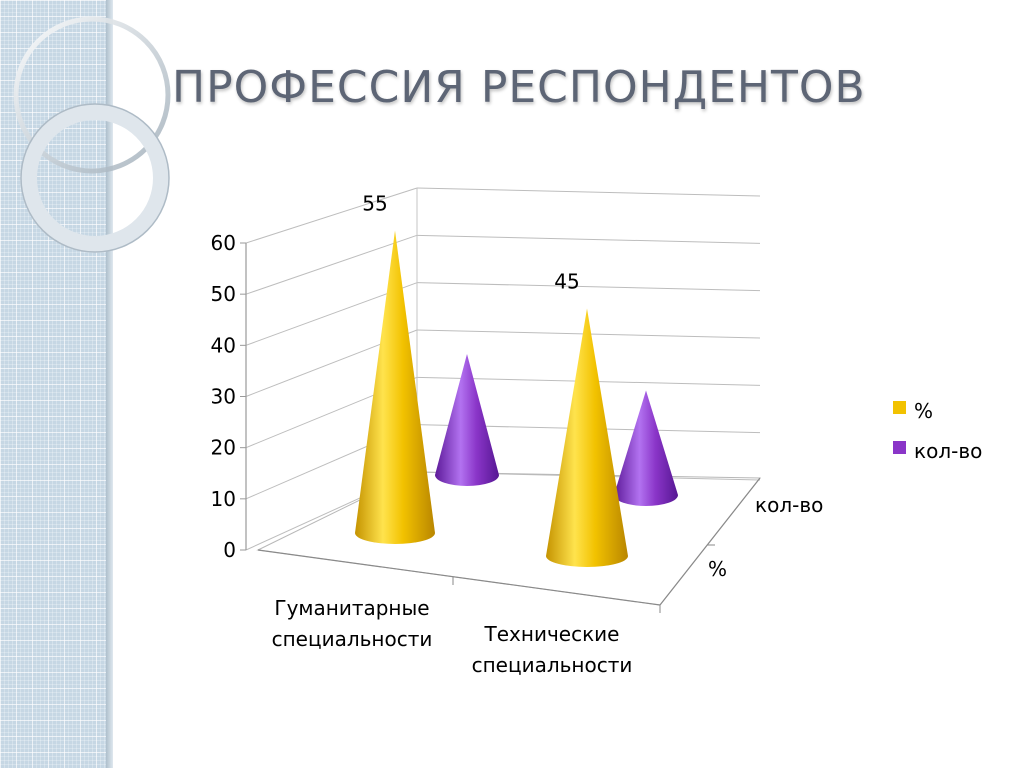 The image size is (1024, 768). What do you see at coordinates (789, 505) in the screenshot?
I see `depth-axis-label: кол-во` at bounding box center [789, 505].